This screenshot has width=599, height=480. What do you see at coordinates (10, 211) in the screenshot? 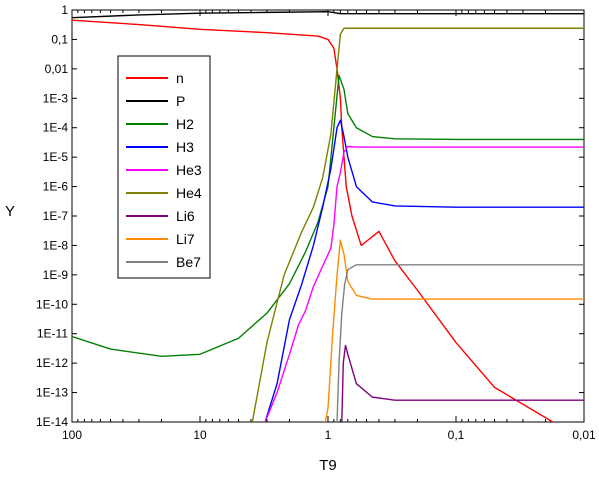
I see `y-axis-title: Y` at bounding box center [10, 211].